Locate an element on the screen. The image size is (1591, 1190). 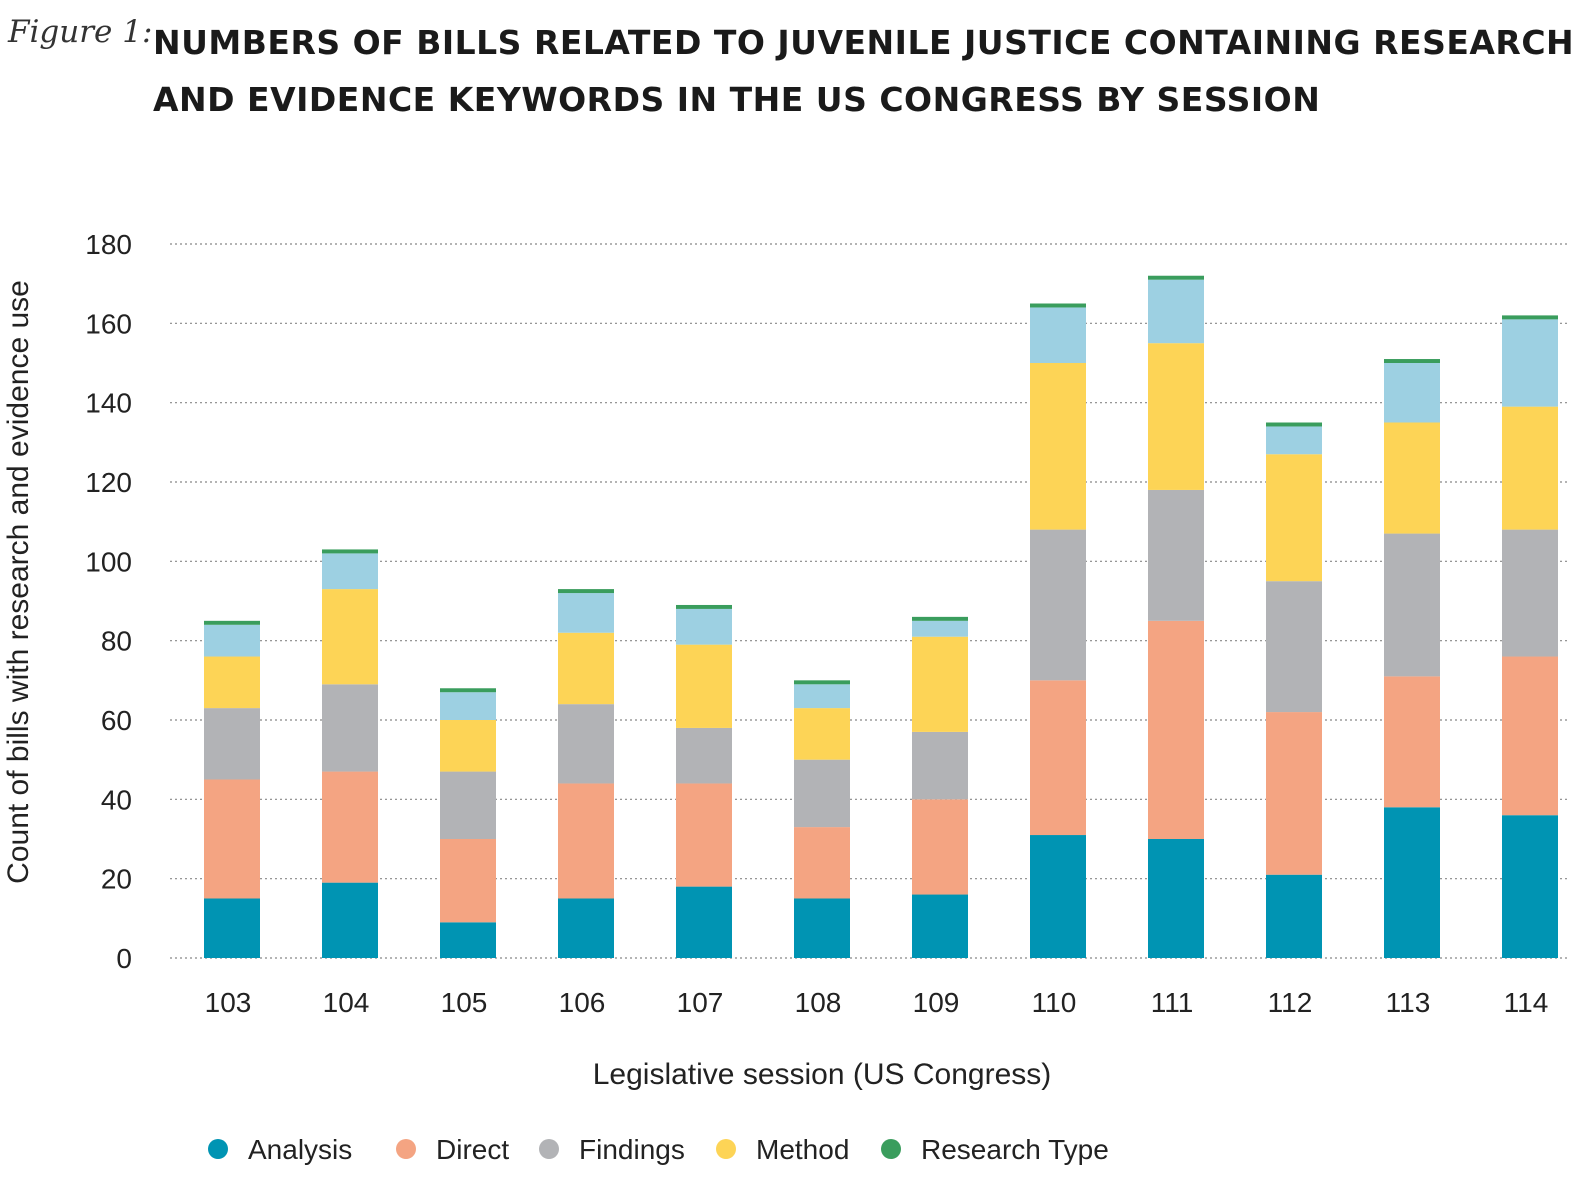
y-tick-label: 20 is located at coordinates (116, 879).